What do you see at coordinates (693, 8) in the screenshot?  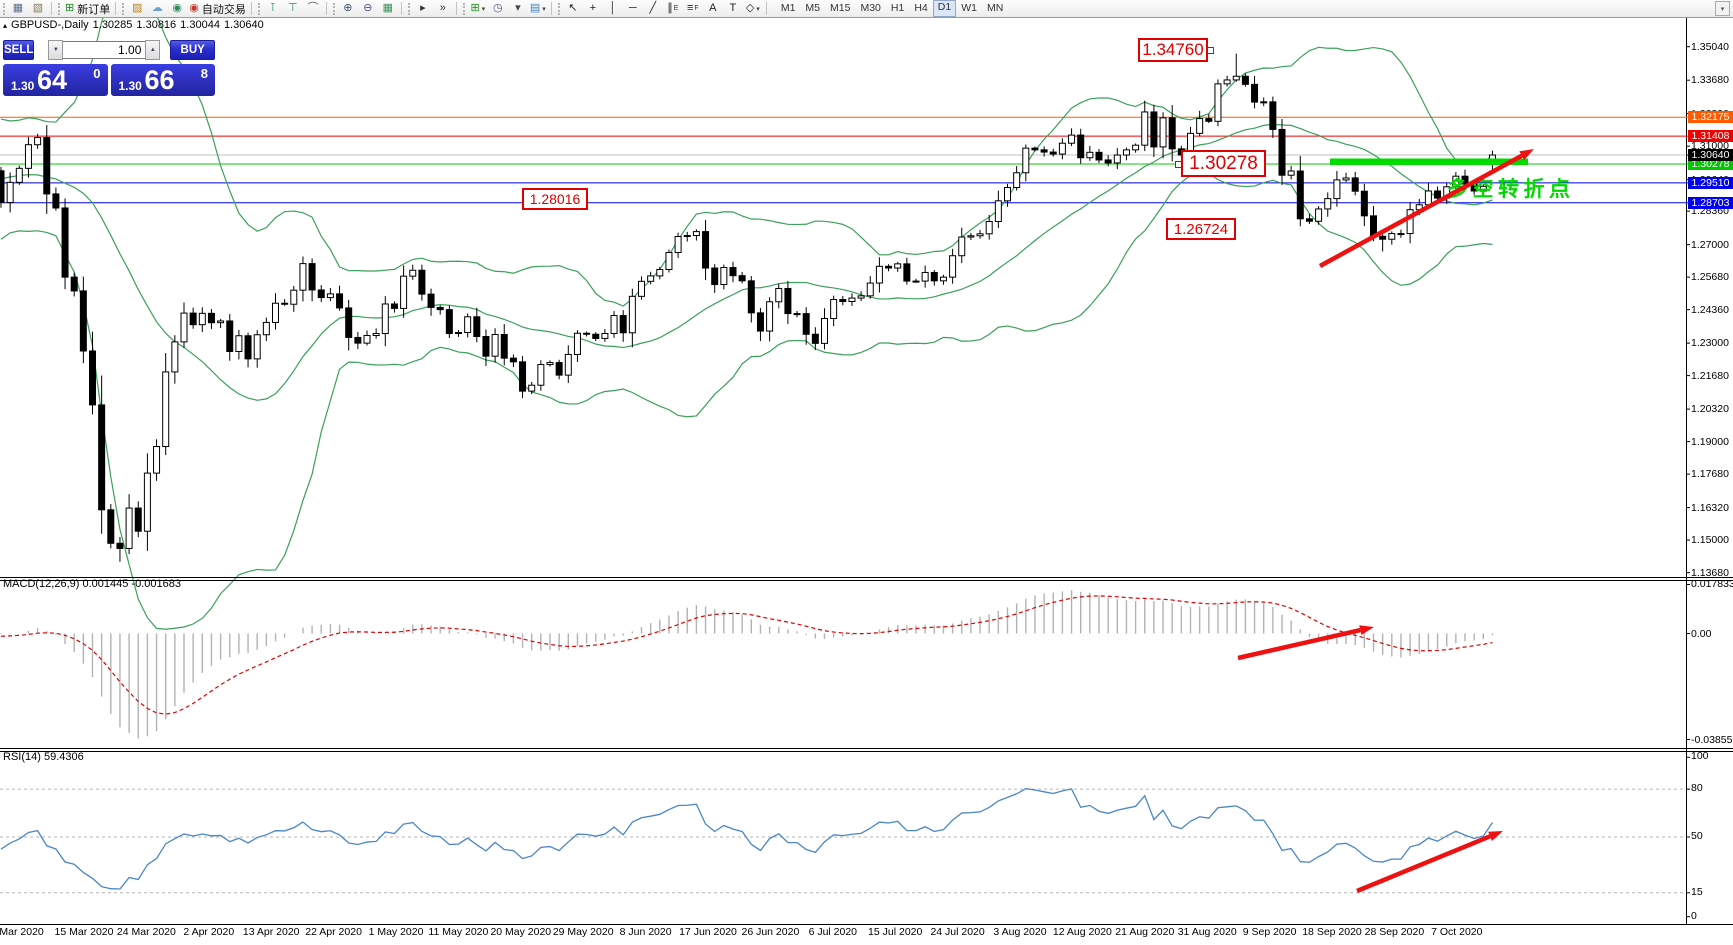 I see `fibonacci-button: ≡ F` at bounding box center [693, 8].